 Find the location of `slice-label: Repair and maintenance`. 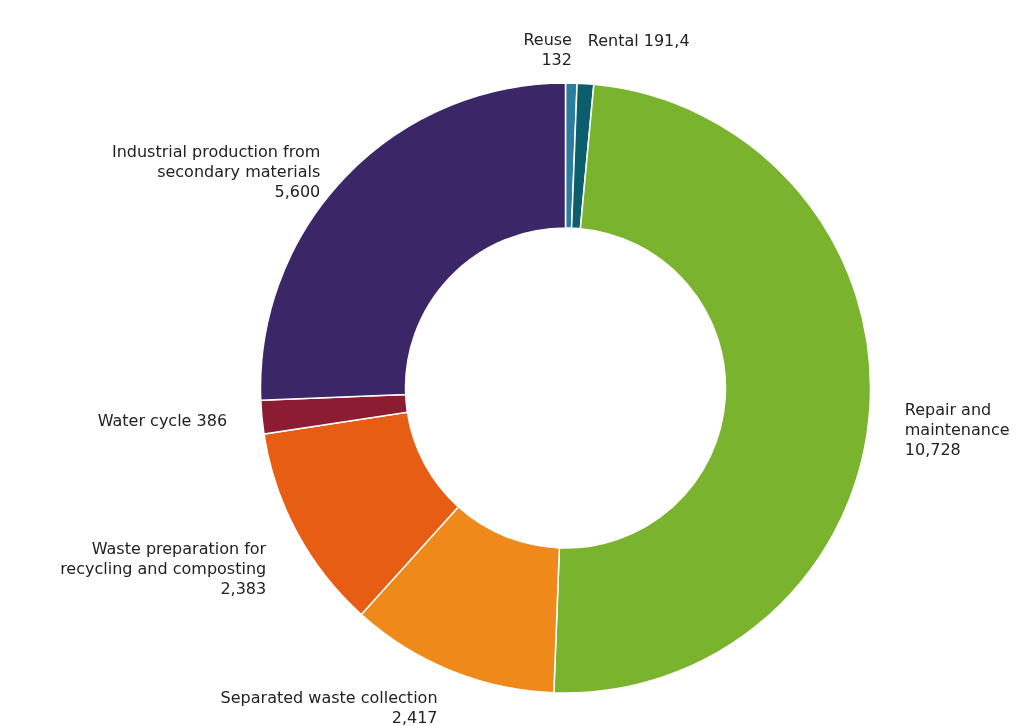

slice-label: Repair and maintenance is located at coordinates (957, 420).